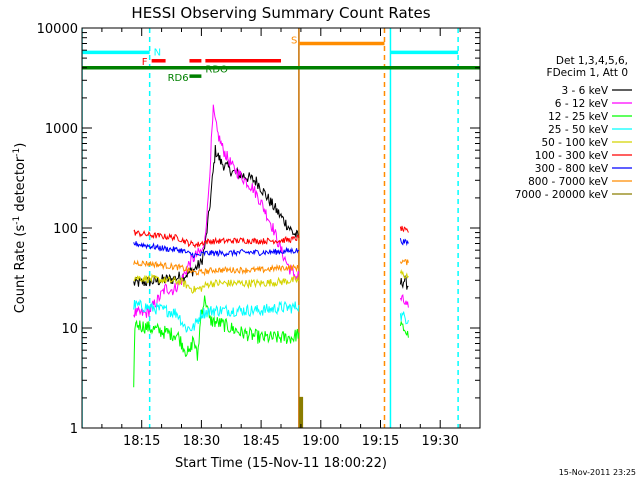 The image size is (640, 484). I want to click on y-tick-label: 10, so click(69, 329).